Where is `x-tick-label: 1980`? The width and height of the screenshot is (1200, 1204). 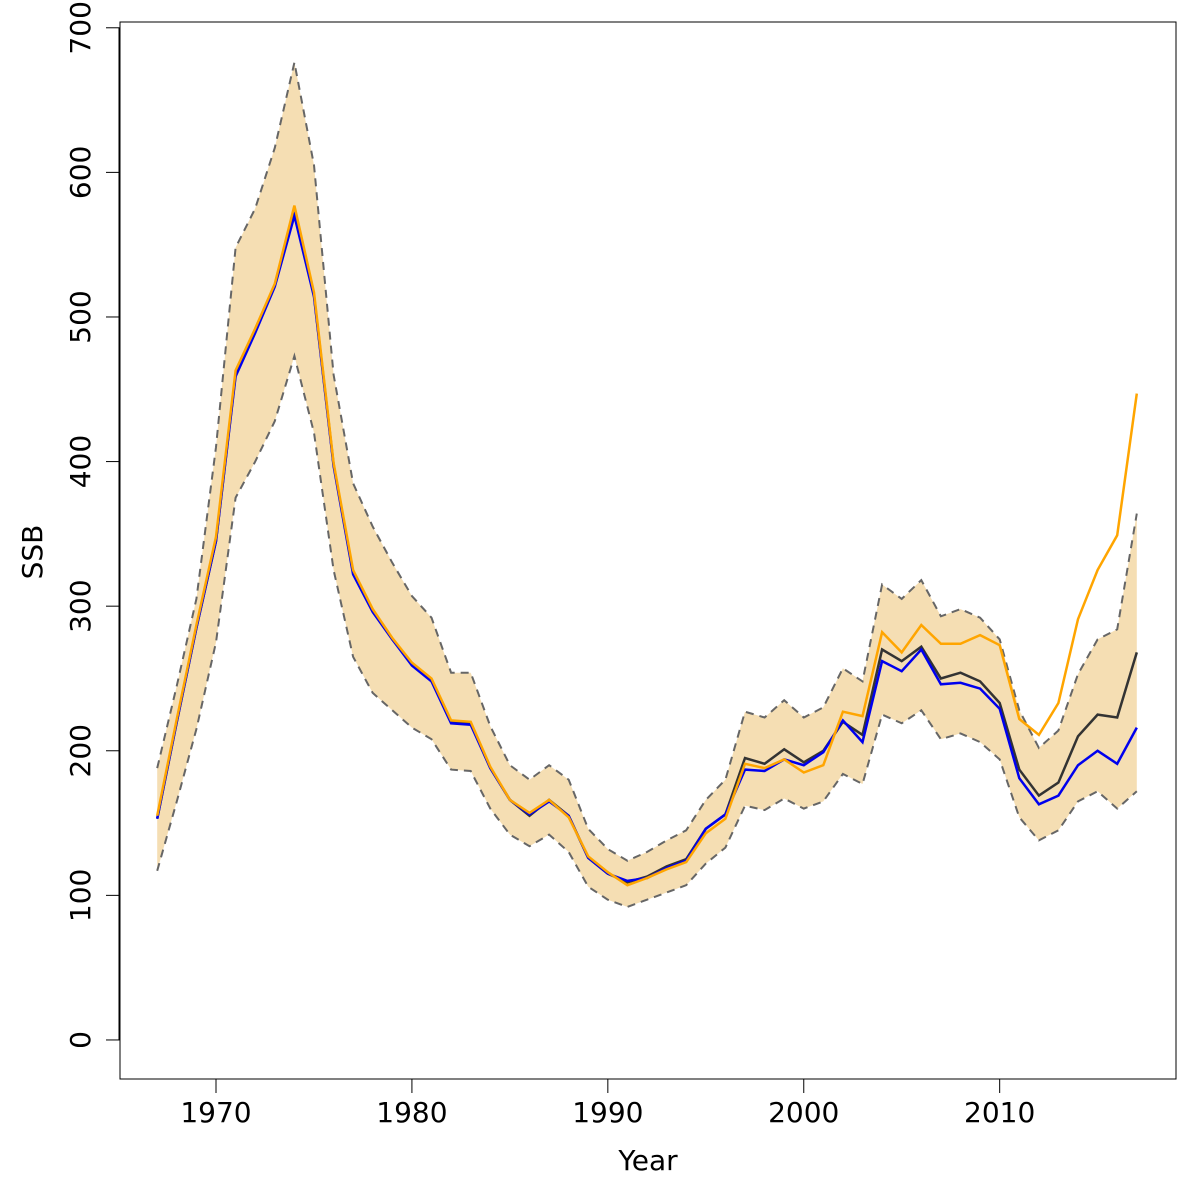
x-tick-label: 1980 is located at coordinates (411, 1112).